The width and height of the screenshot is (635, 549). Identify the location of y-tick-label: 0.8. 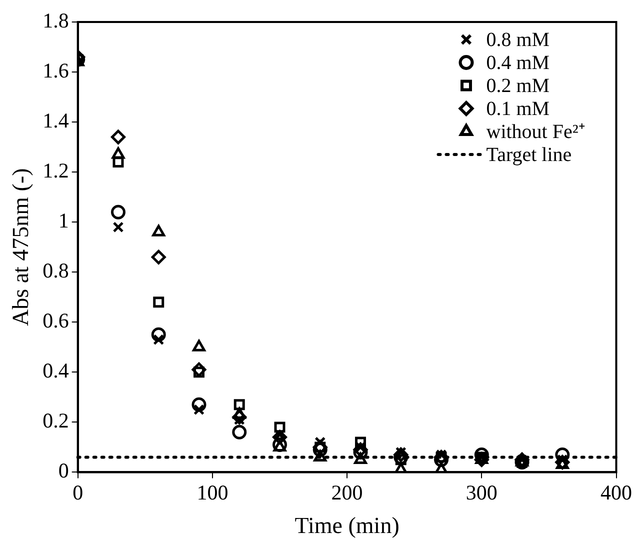
(55, 270).